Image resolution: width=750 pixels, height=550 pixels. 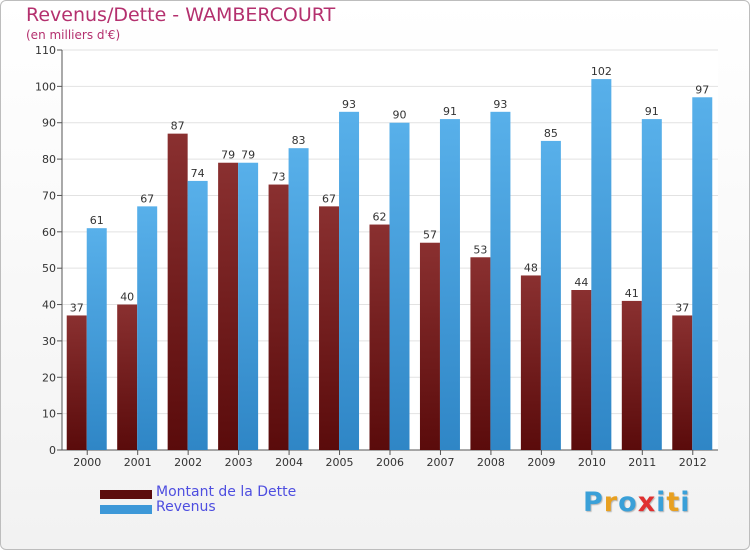 I want to click on data-label-revenus-2002: 74, so click(x=198, y=173).